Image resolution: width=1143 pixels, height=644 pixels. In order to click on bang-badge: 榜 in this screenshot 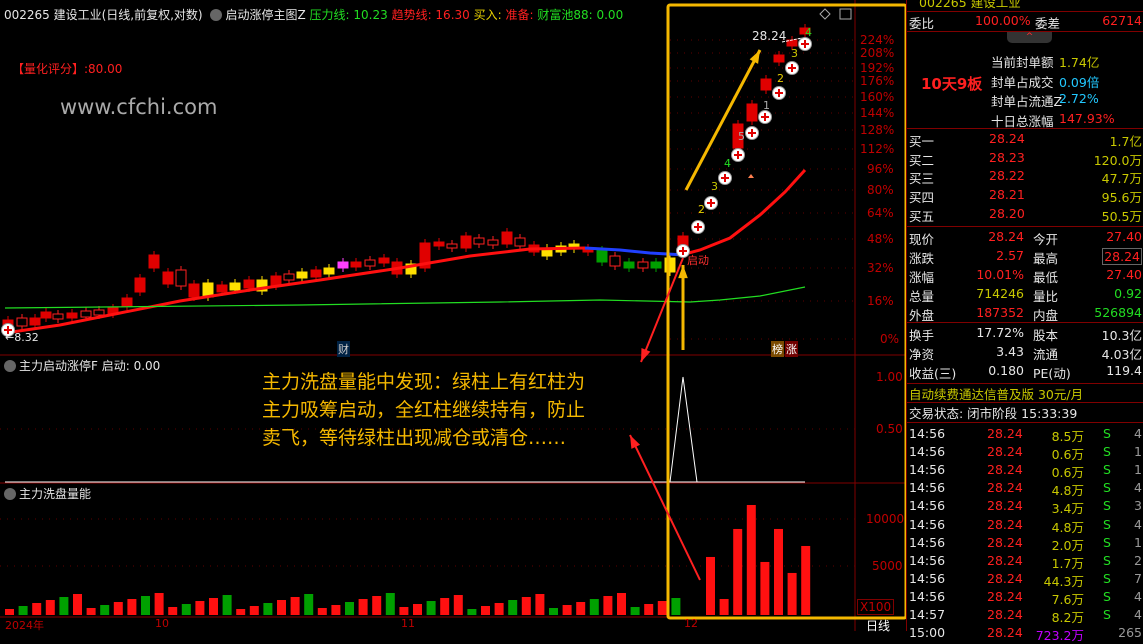, I will do `click(777, 349)`.